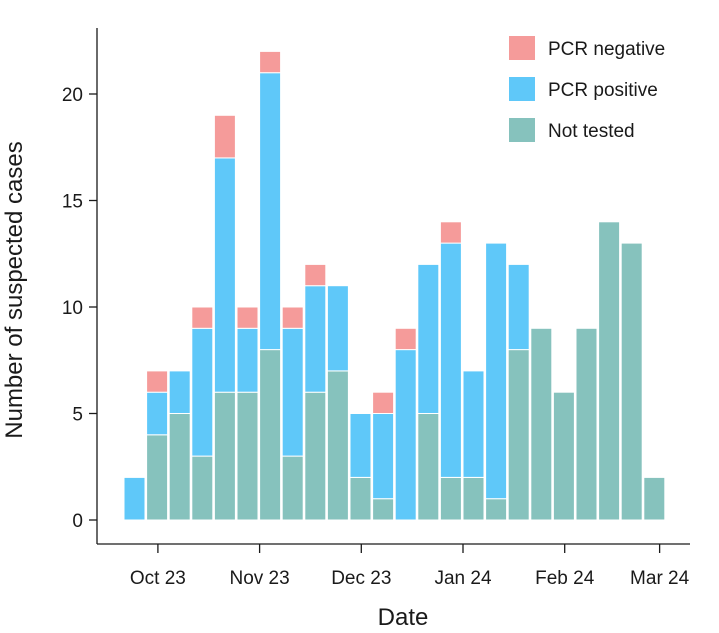 The width and height of the screenshot is (719, 633). I want to click on x-tick-label: Feb 24, so click(565, 578).